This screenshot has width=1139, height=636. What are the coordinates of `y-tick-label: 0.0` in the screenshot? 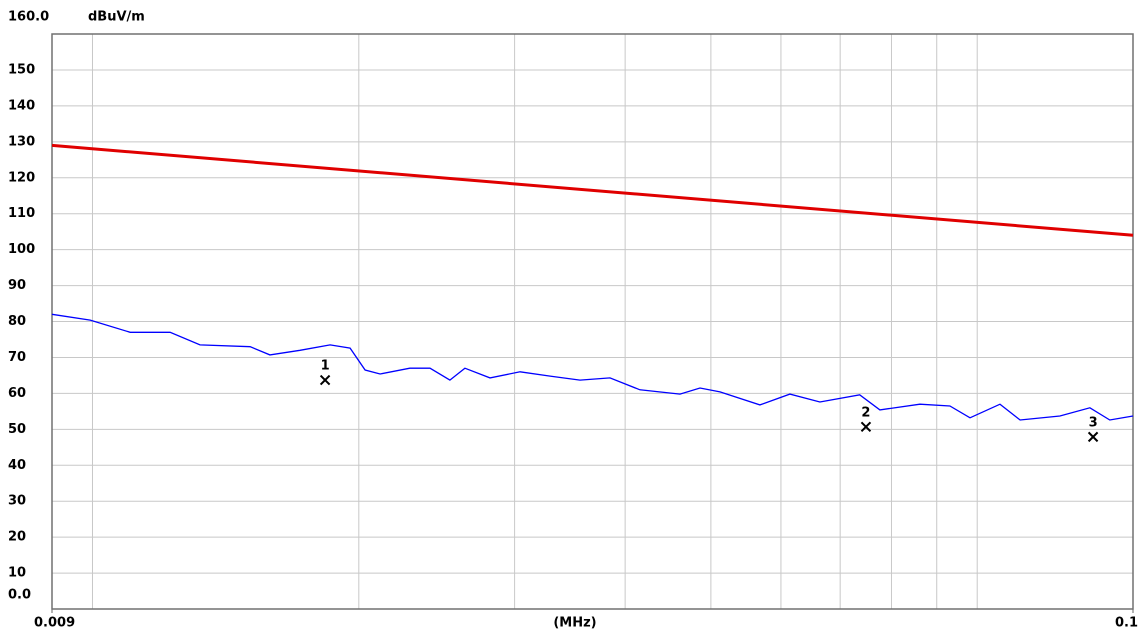 It's located at (19, 595).